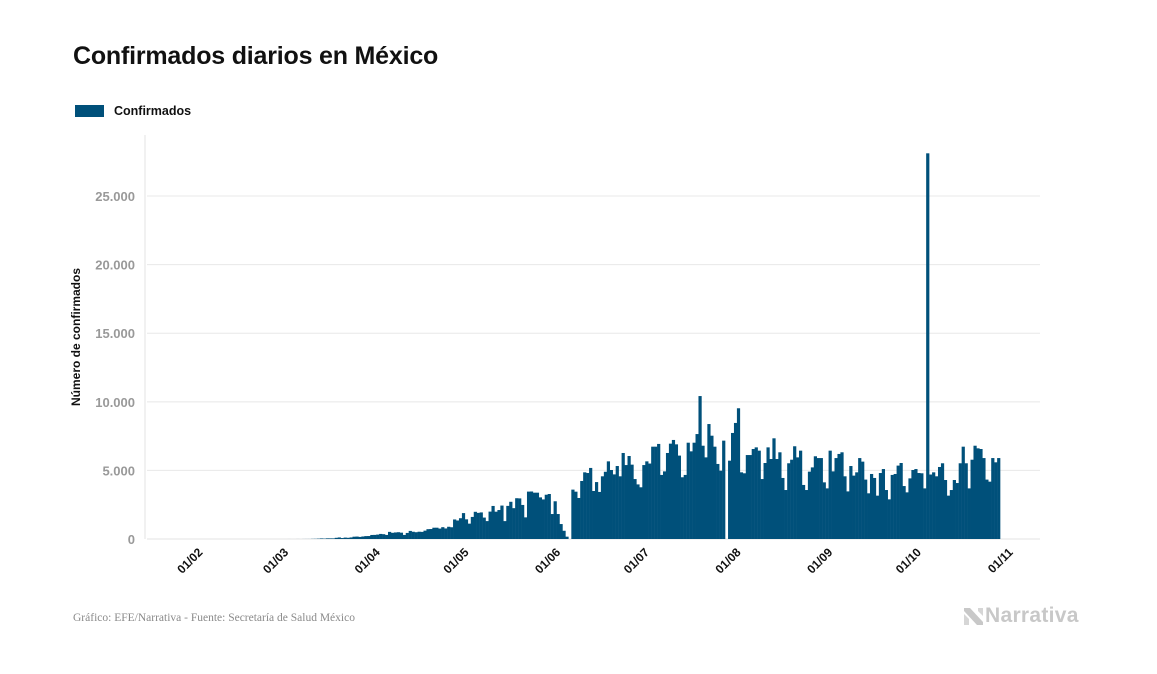  Describe the element at coordinates (275, 560) in the screenshot. I see `x-tick-label: 01/03` at that location.